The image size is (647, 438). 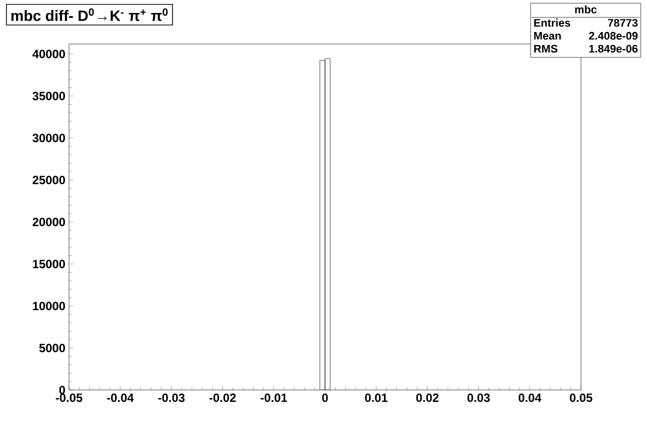 What do you see at coordinates (48, 54) in the screenshot?
I see `y-tick-label: 40000` at bounding box center [48, 54].